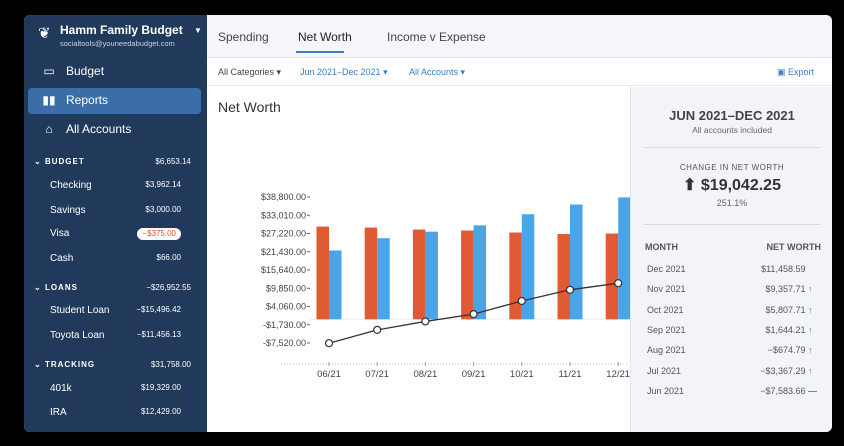 The image size is (844, 446). I want to click on tab-spending: Spending, so click(243, 37).